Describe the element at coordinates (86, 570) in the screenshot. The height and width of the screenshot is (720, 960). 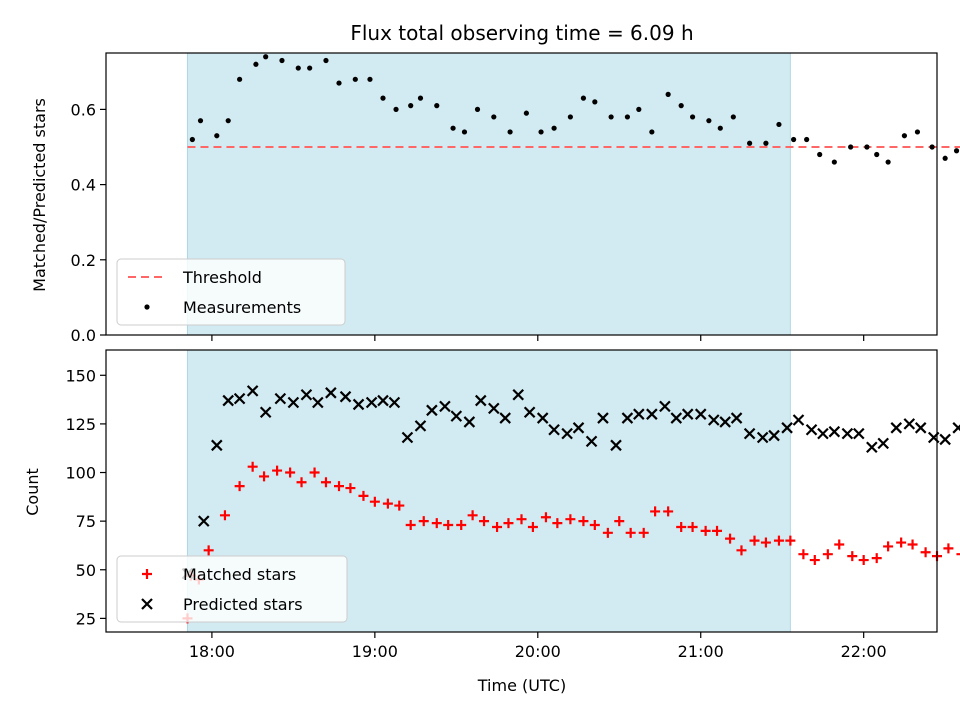
I see `y-tick-label: 50` at that location.